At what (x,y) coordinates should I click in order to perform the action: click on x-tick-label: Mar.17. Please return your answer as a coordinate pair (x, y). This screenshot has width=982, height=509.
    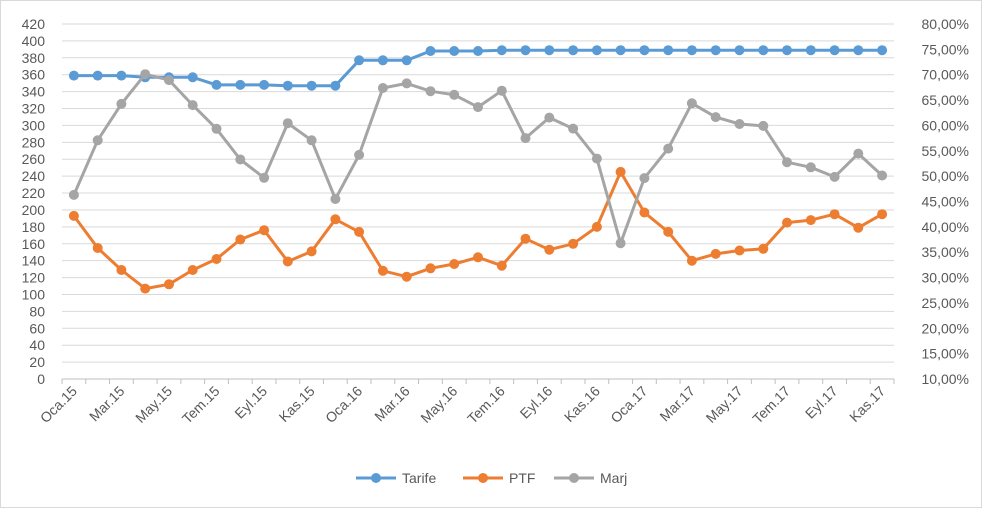
    Looking at the image, I should click on (677, 404).